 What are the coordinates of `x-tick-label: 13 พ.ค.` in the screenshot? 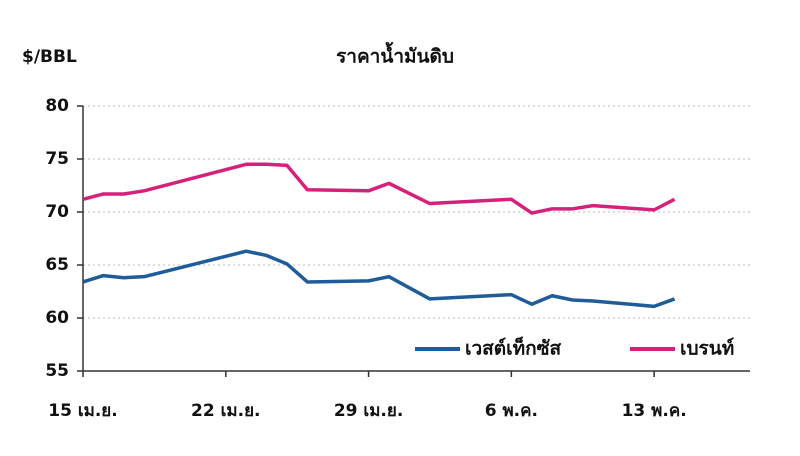 It's located at (654, 411).